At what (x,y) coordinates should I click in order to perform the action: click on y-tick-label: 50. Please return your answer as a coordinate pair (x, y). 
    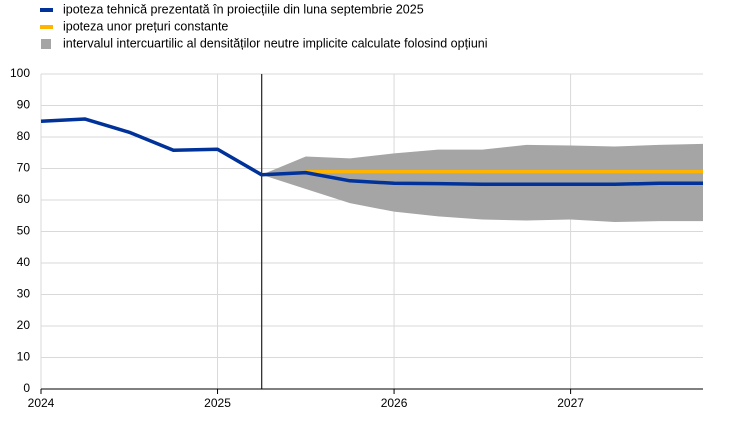
    Looking at the image, I should click on (24, 231).